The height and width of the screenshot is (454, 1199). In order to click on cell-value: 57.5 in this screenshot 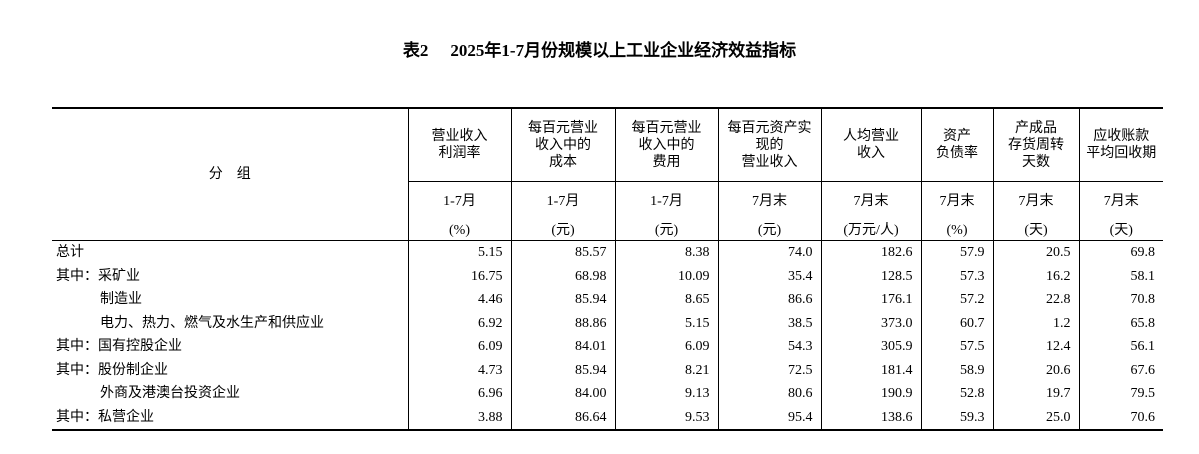, I will do `click(956, 347)`.